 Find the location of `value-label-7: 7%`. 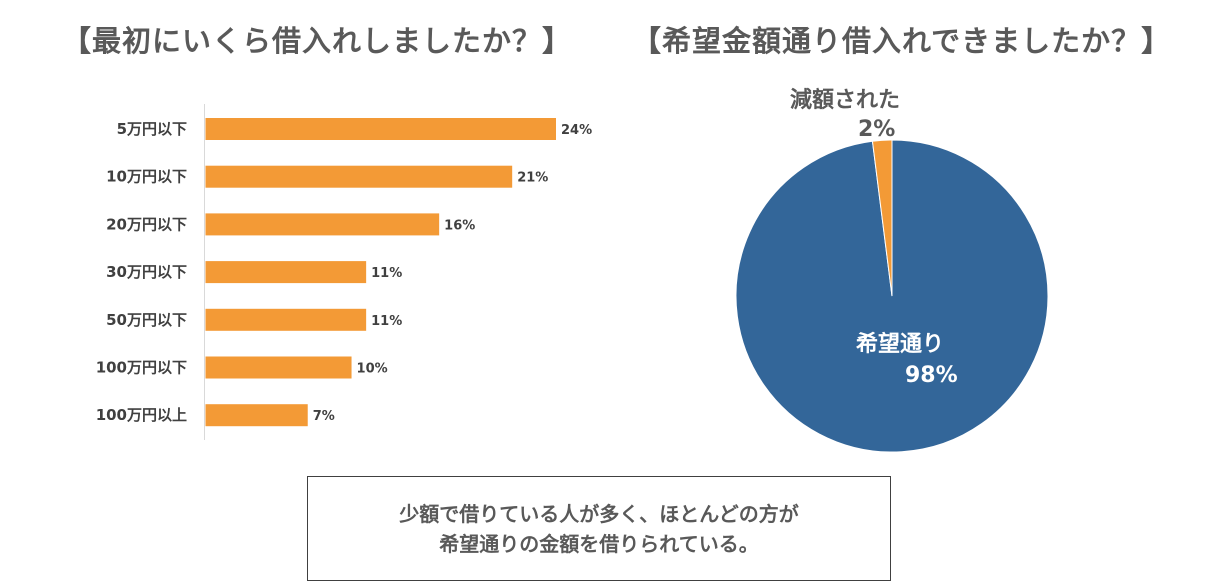

value-label-7: 7% is located at coordinates (324, 416).